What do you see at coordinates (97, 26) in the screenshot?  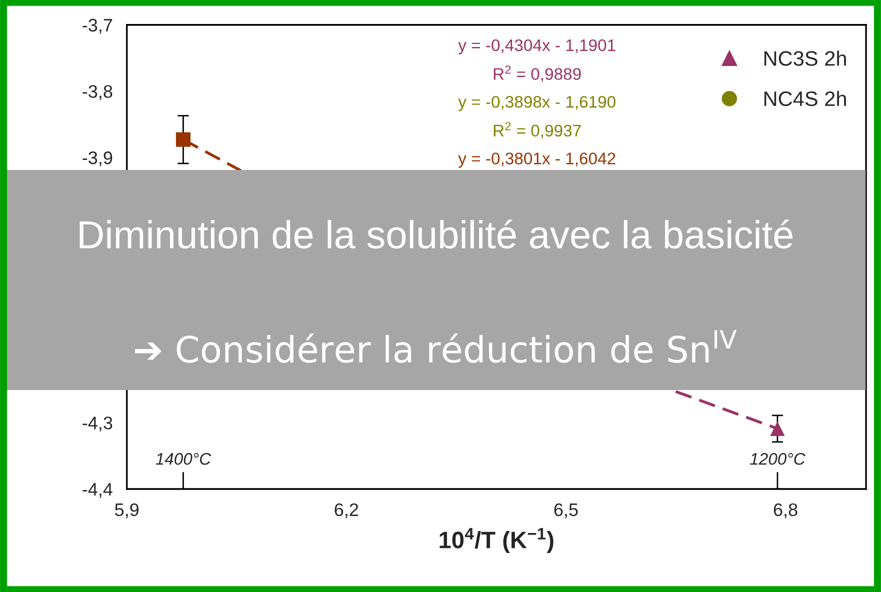 I see `y-tick-label: -3,7` at bounding box center [97, 26].